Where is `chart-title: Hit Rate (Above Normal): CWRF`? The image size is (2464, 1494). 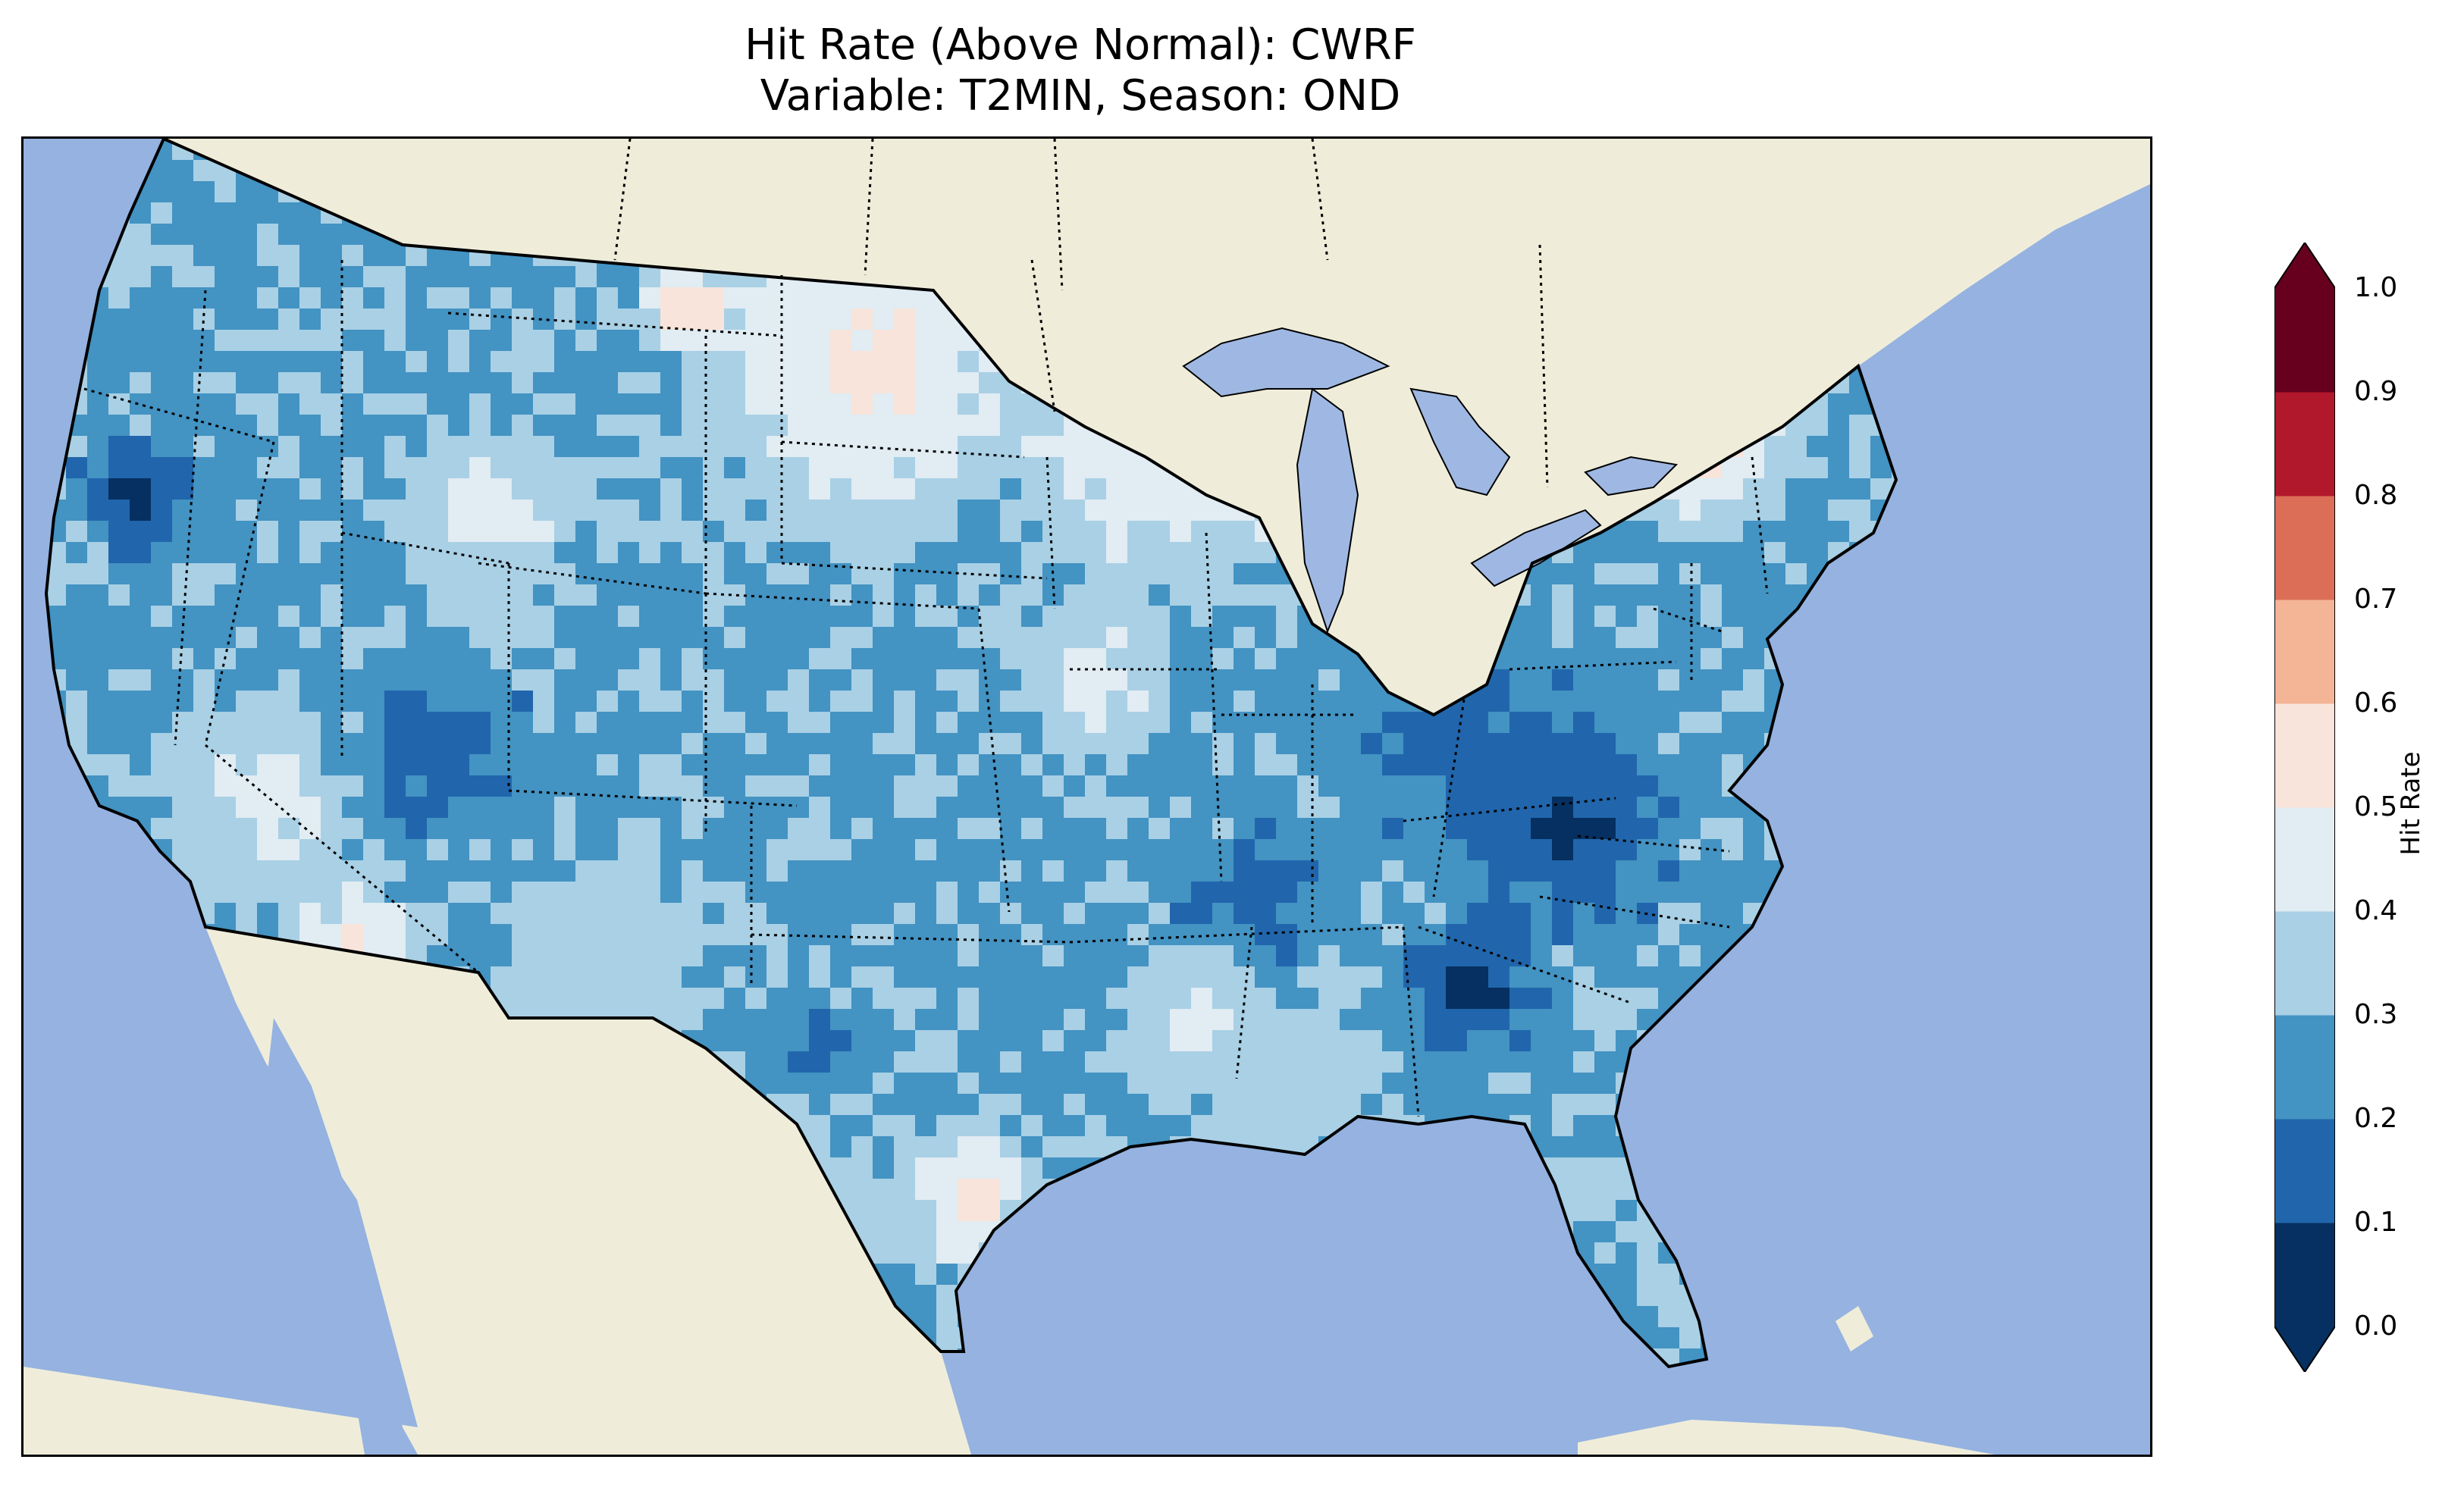
chart-title: Hit Rate (Above Normal): CWRF is located at coordinates (1081, 45).